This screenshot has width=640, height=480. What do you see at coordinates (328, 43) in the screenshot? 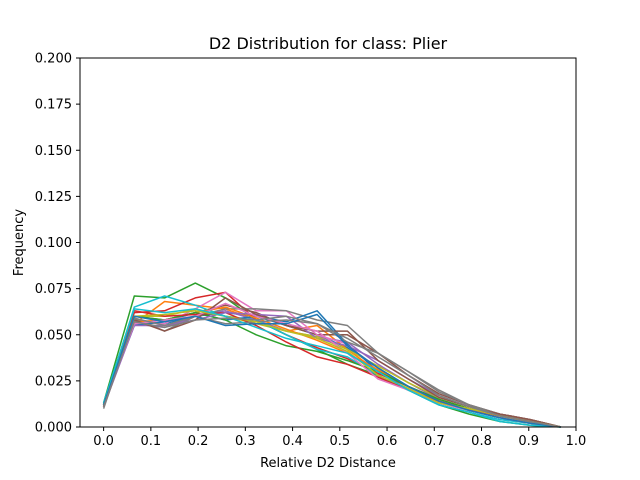
I see `chart-title: D2 Distribution for class: Plier` at bounding box center [328, 43].